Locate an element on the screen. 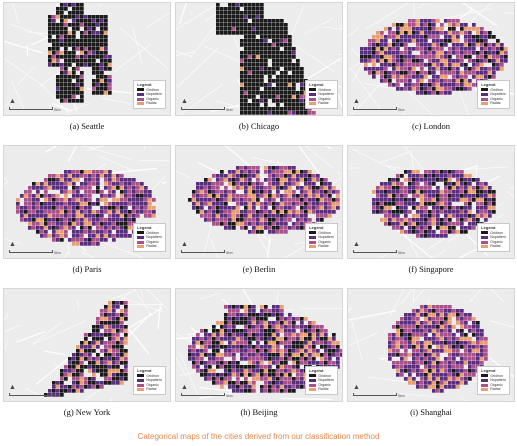  legend-swatch is located at coordinates (141, 390).